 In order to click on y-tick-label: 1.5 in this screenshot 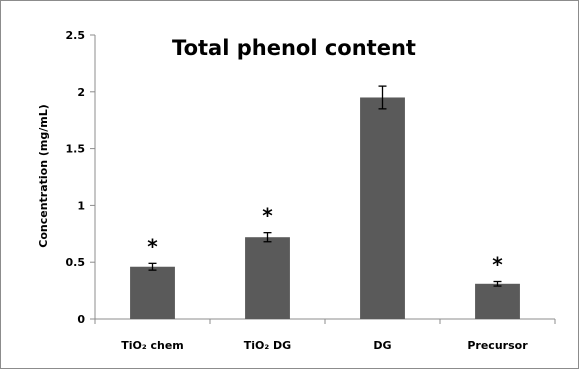, I will do `click(76, 149)`.